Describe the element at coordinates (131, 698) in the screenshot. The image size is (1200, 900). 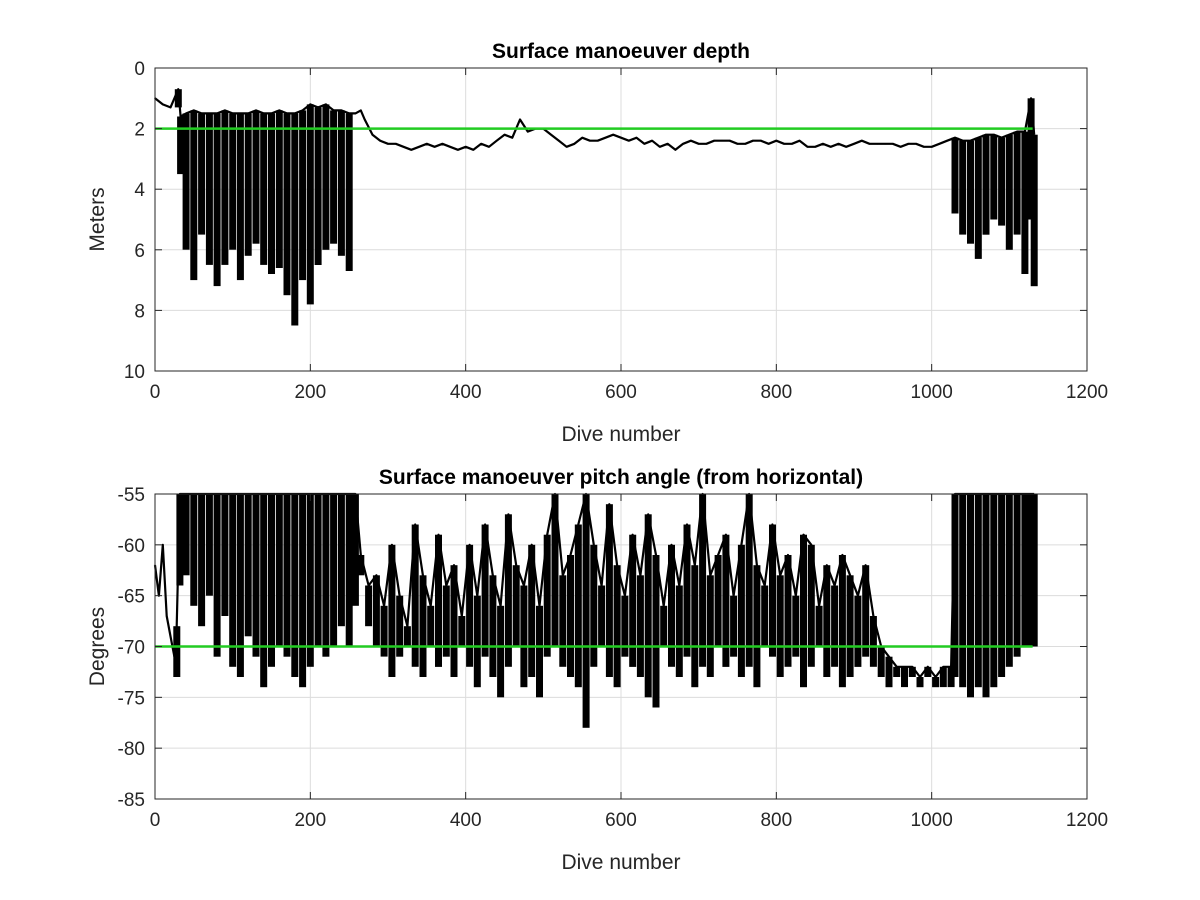
I see `y-tick-label: -75` at that location.